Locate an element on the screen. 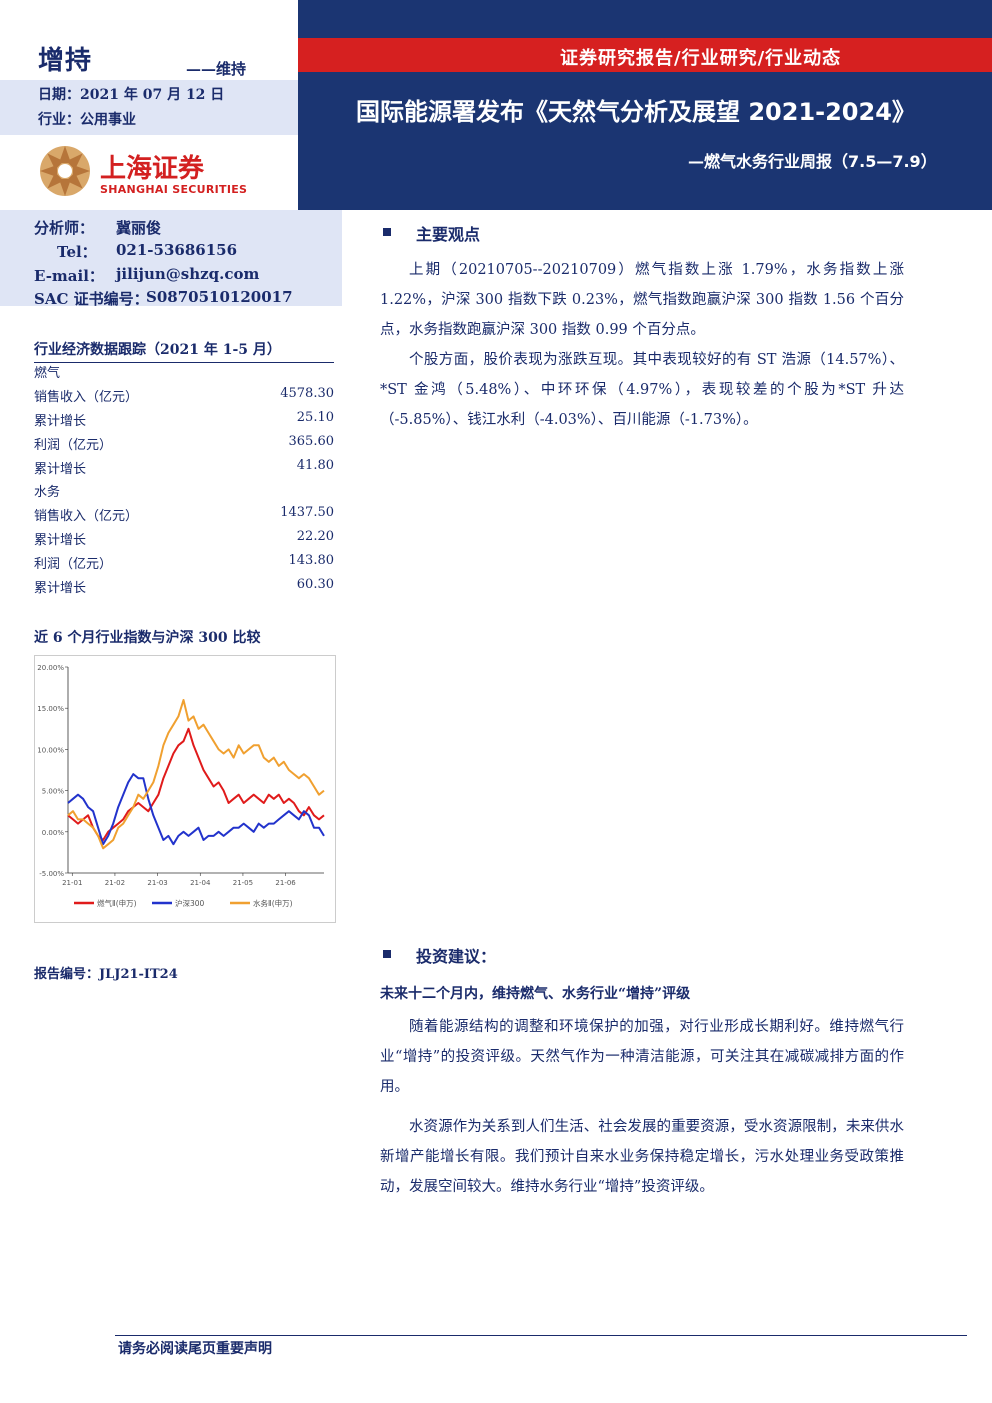 This screenshot has height=1403, width=992. row-value: 143.80 is located at coordinates (311, 560).